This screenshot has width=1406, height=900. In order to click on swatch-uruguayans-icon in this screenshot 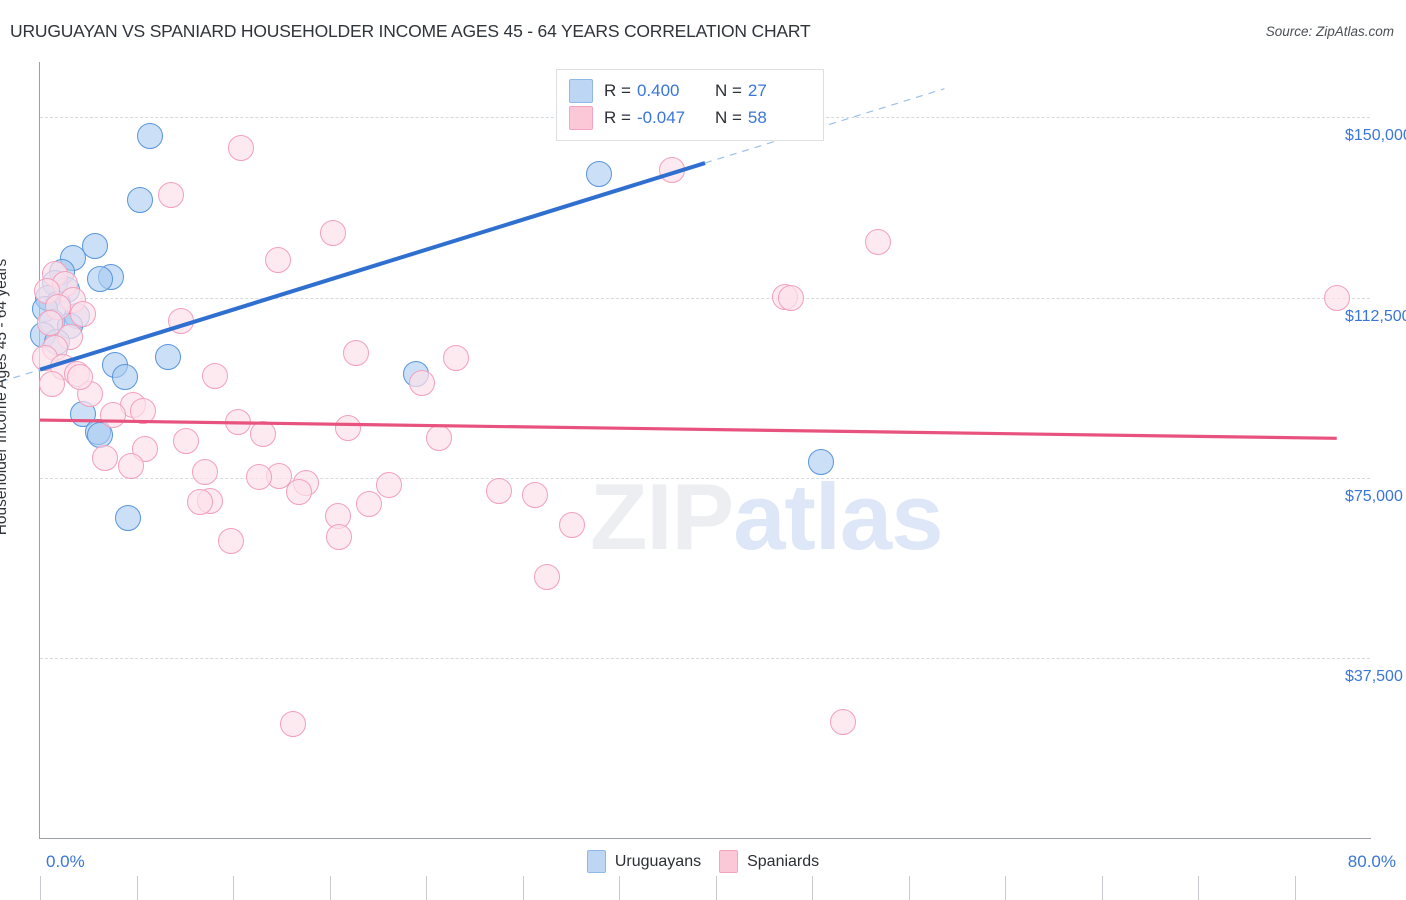, I will do `click(581, 90)`.